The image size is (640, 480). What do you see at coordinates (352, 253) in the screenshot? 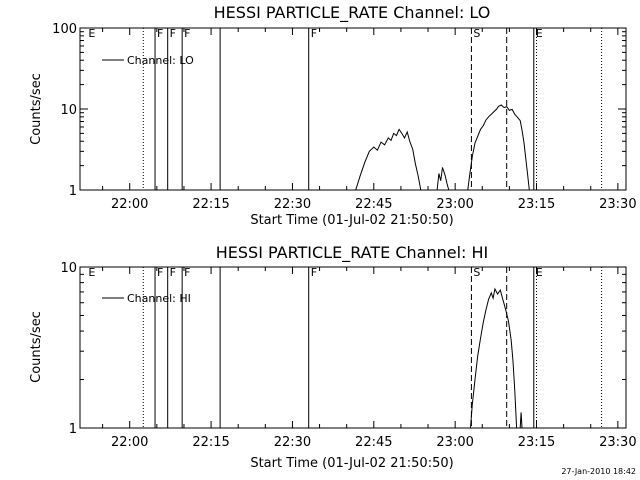
I see `chart-title: HESSI PARTICLE_RATE Channel: HI` at bounding box center [352, 253].